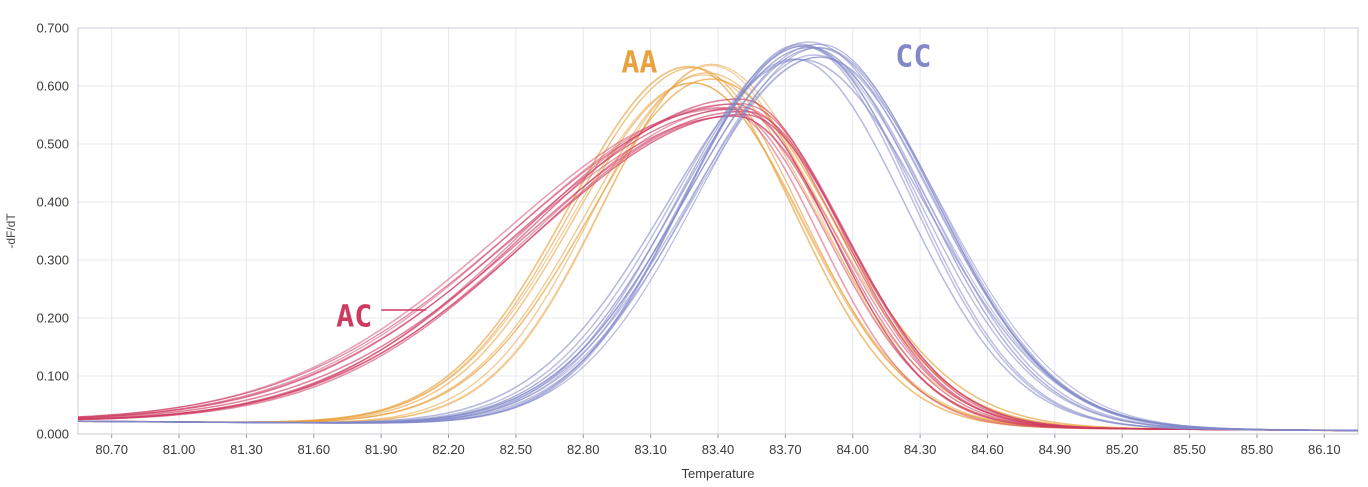 The width and height of the screenshot is (1368, 487). What do you see at coordinates (381, 449) in the screenshot?
I see `x-tick-label: 81.90` at bounding box center [381, 449].